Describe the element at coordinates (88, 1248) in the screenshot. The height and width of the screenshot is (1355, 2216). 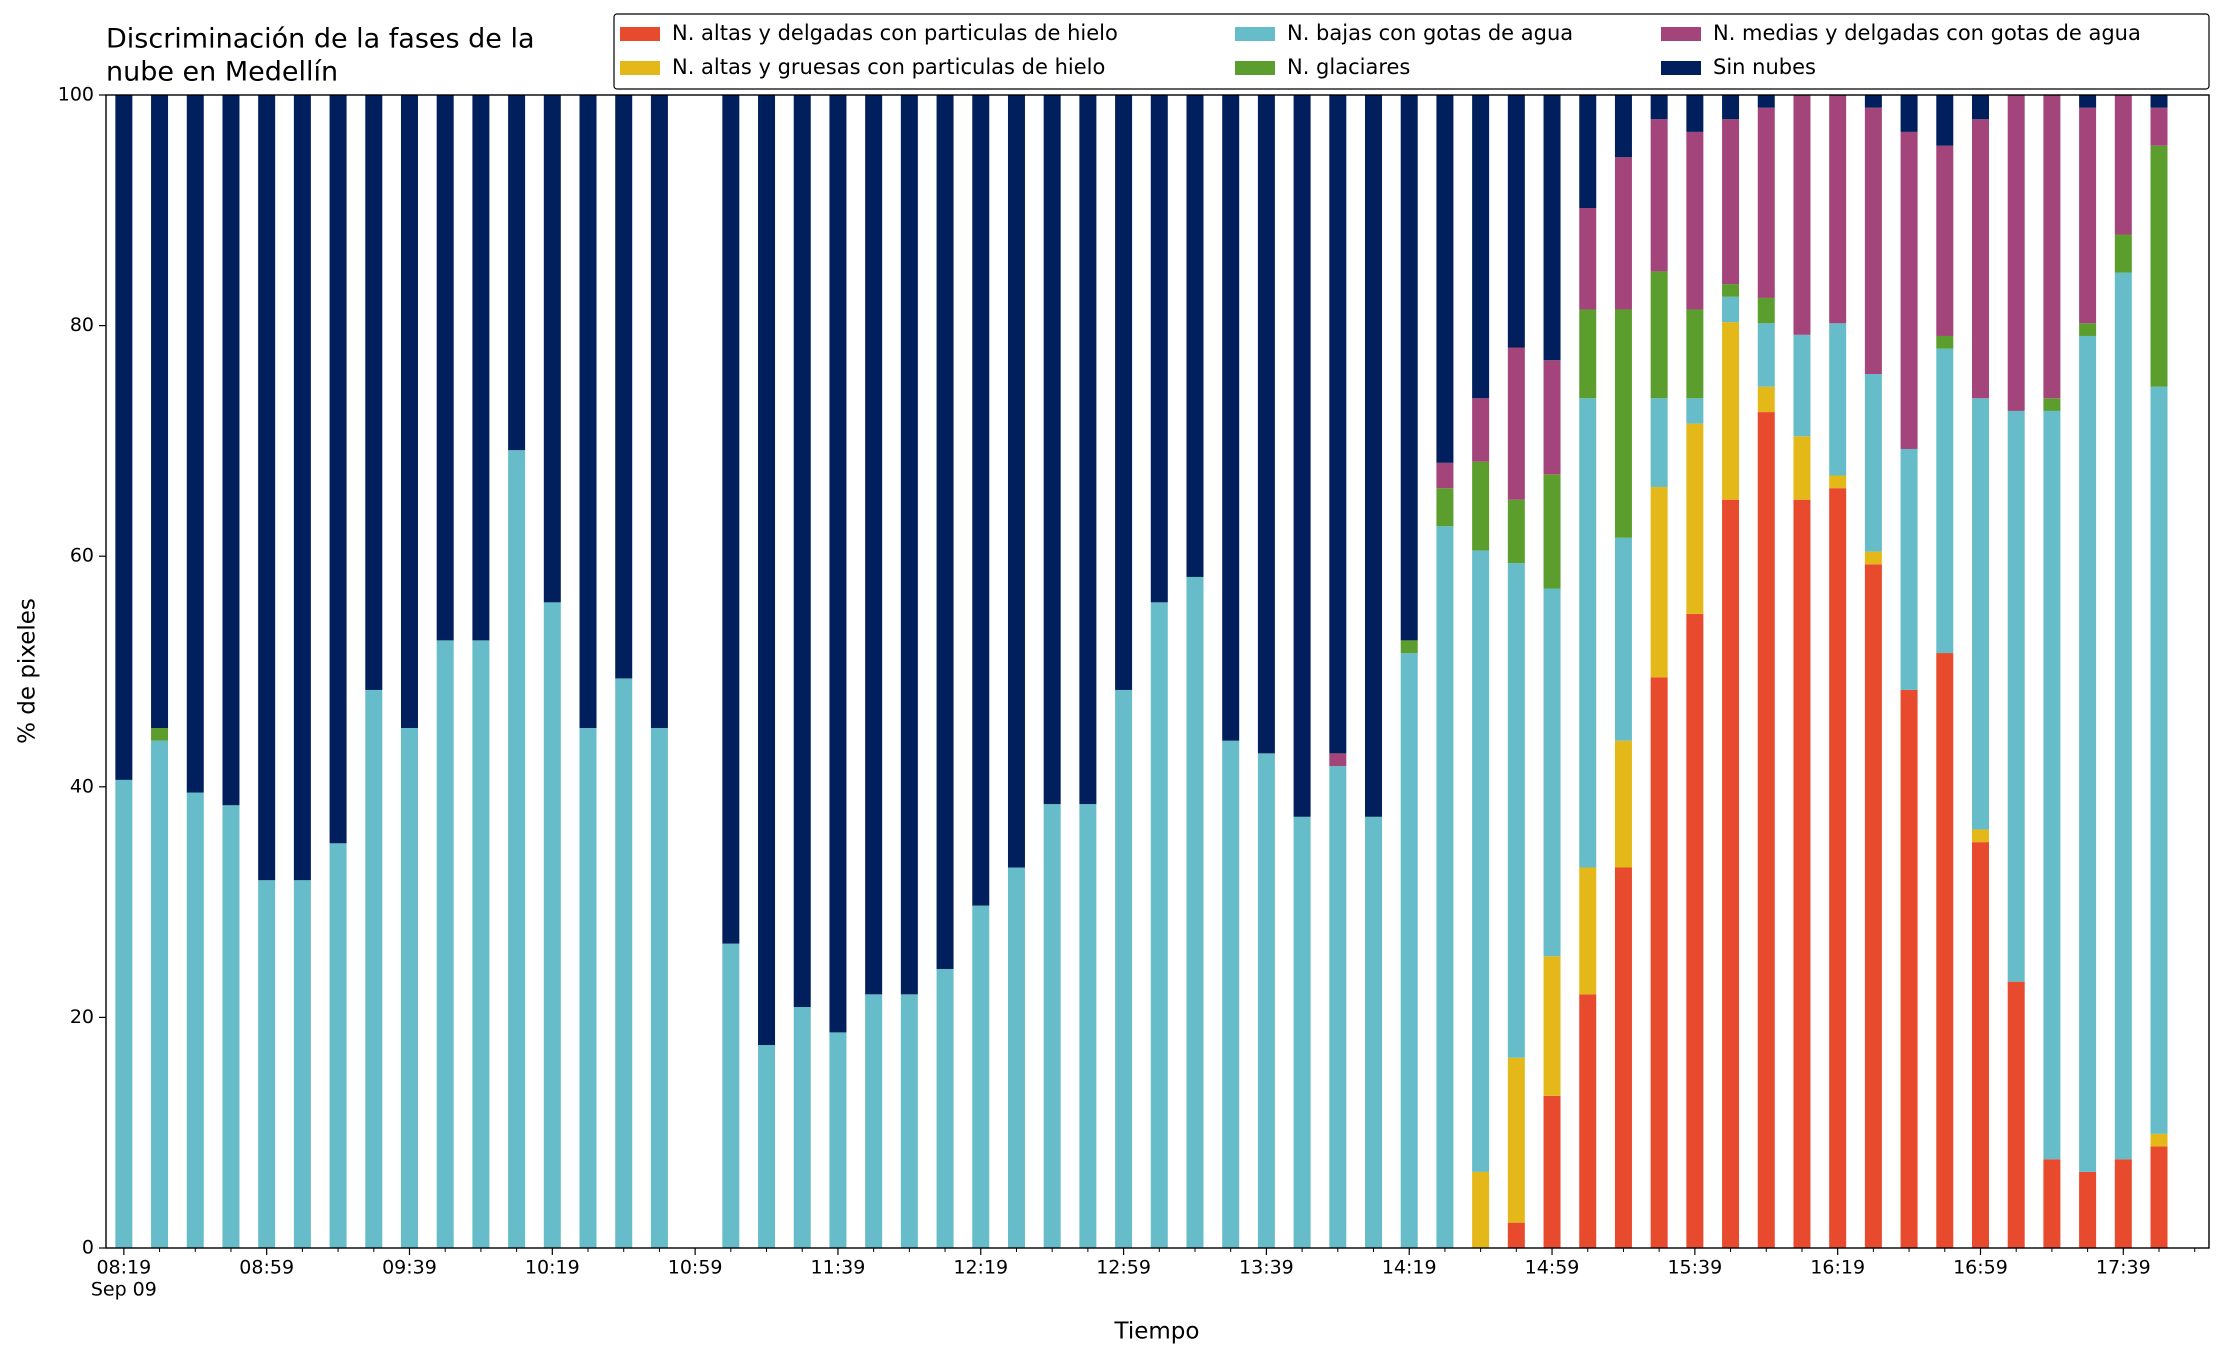
I see `y-tick-label: 0` at that location.